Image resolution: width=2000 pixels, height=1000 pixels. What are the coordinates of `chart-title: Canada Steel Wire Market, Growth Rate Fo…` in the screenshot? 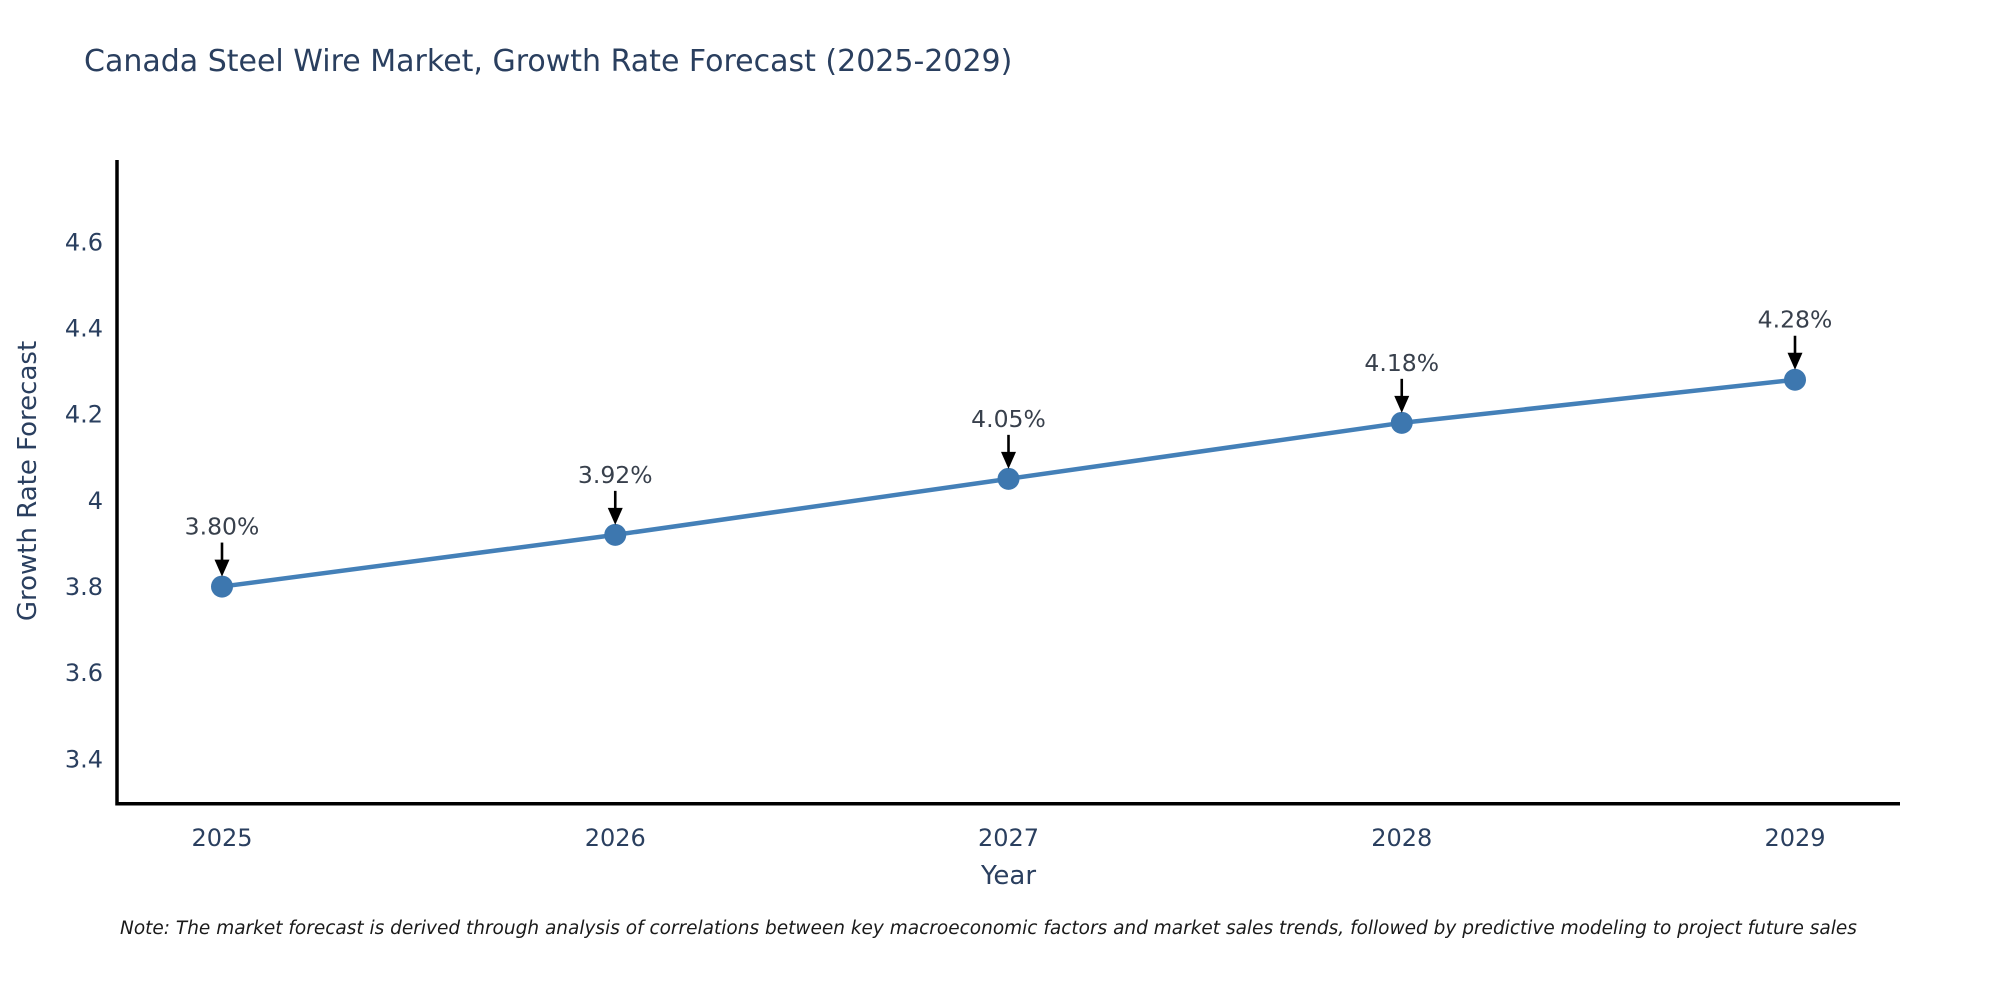 It's located at (548, 61).